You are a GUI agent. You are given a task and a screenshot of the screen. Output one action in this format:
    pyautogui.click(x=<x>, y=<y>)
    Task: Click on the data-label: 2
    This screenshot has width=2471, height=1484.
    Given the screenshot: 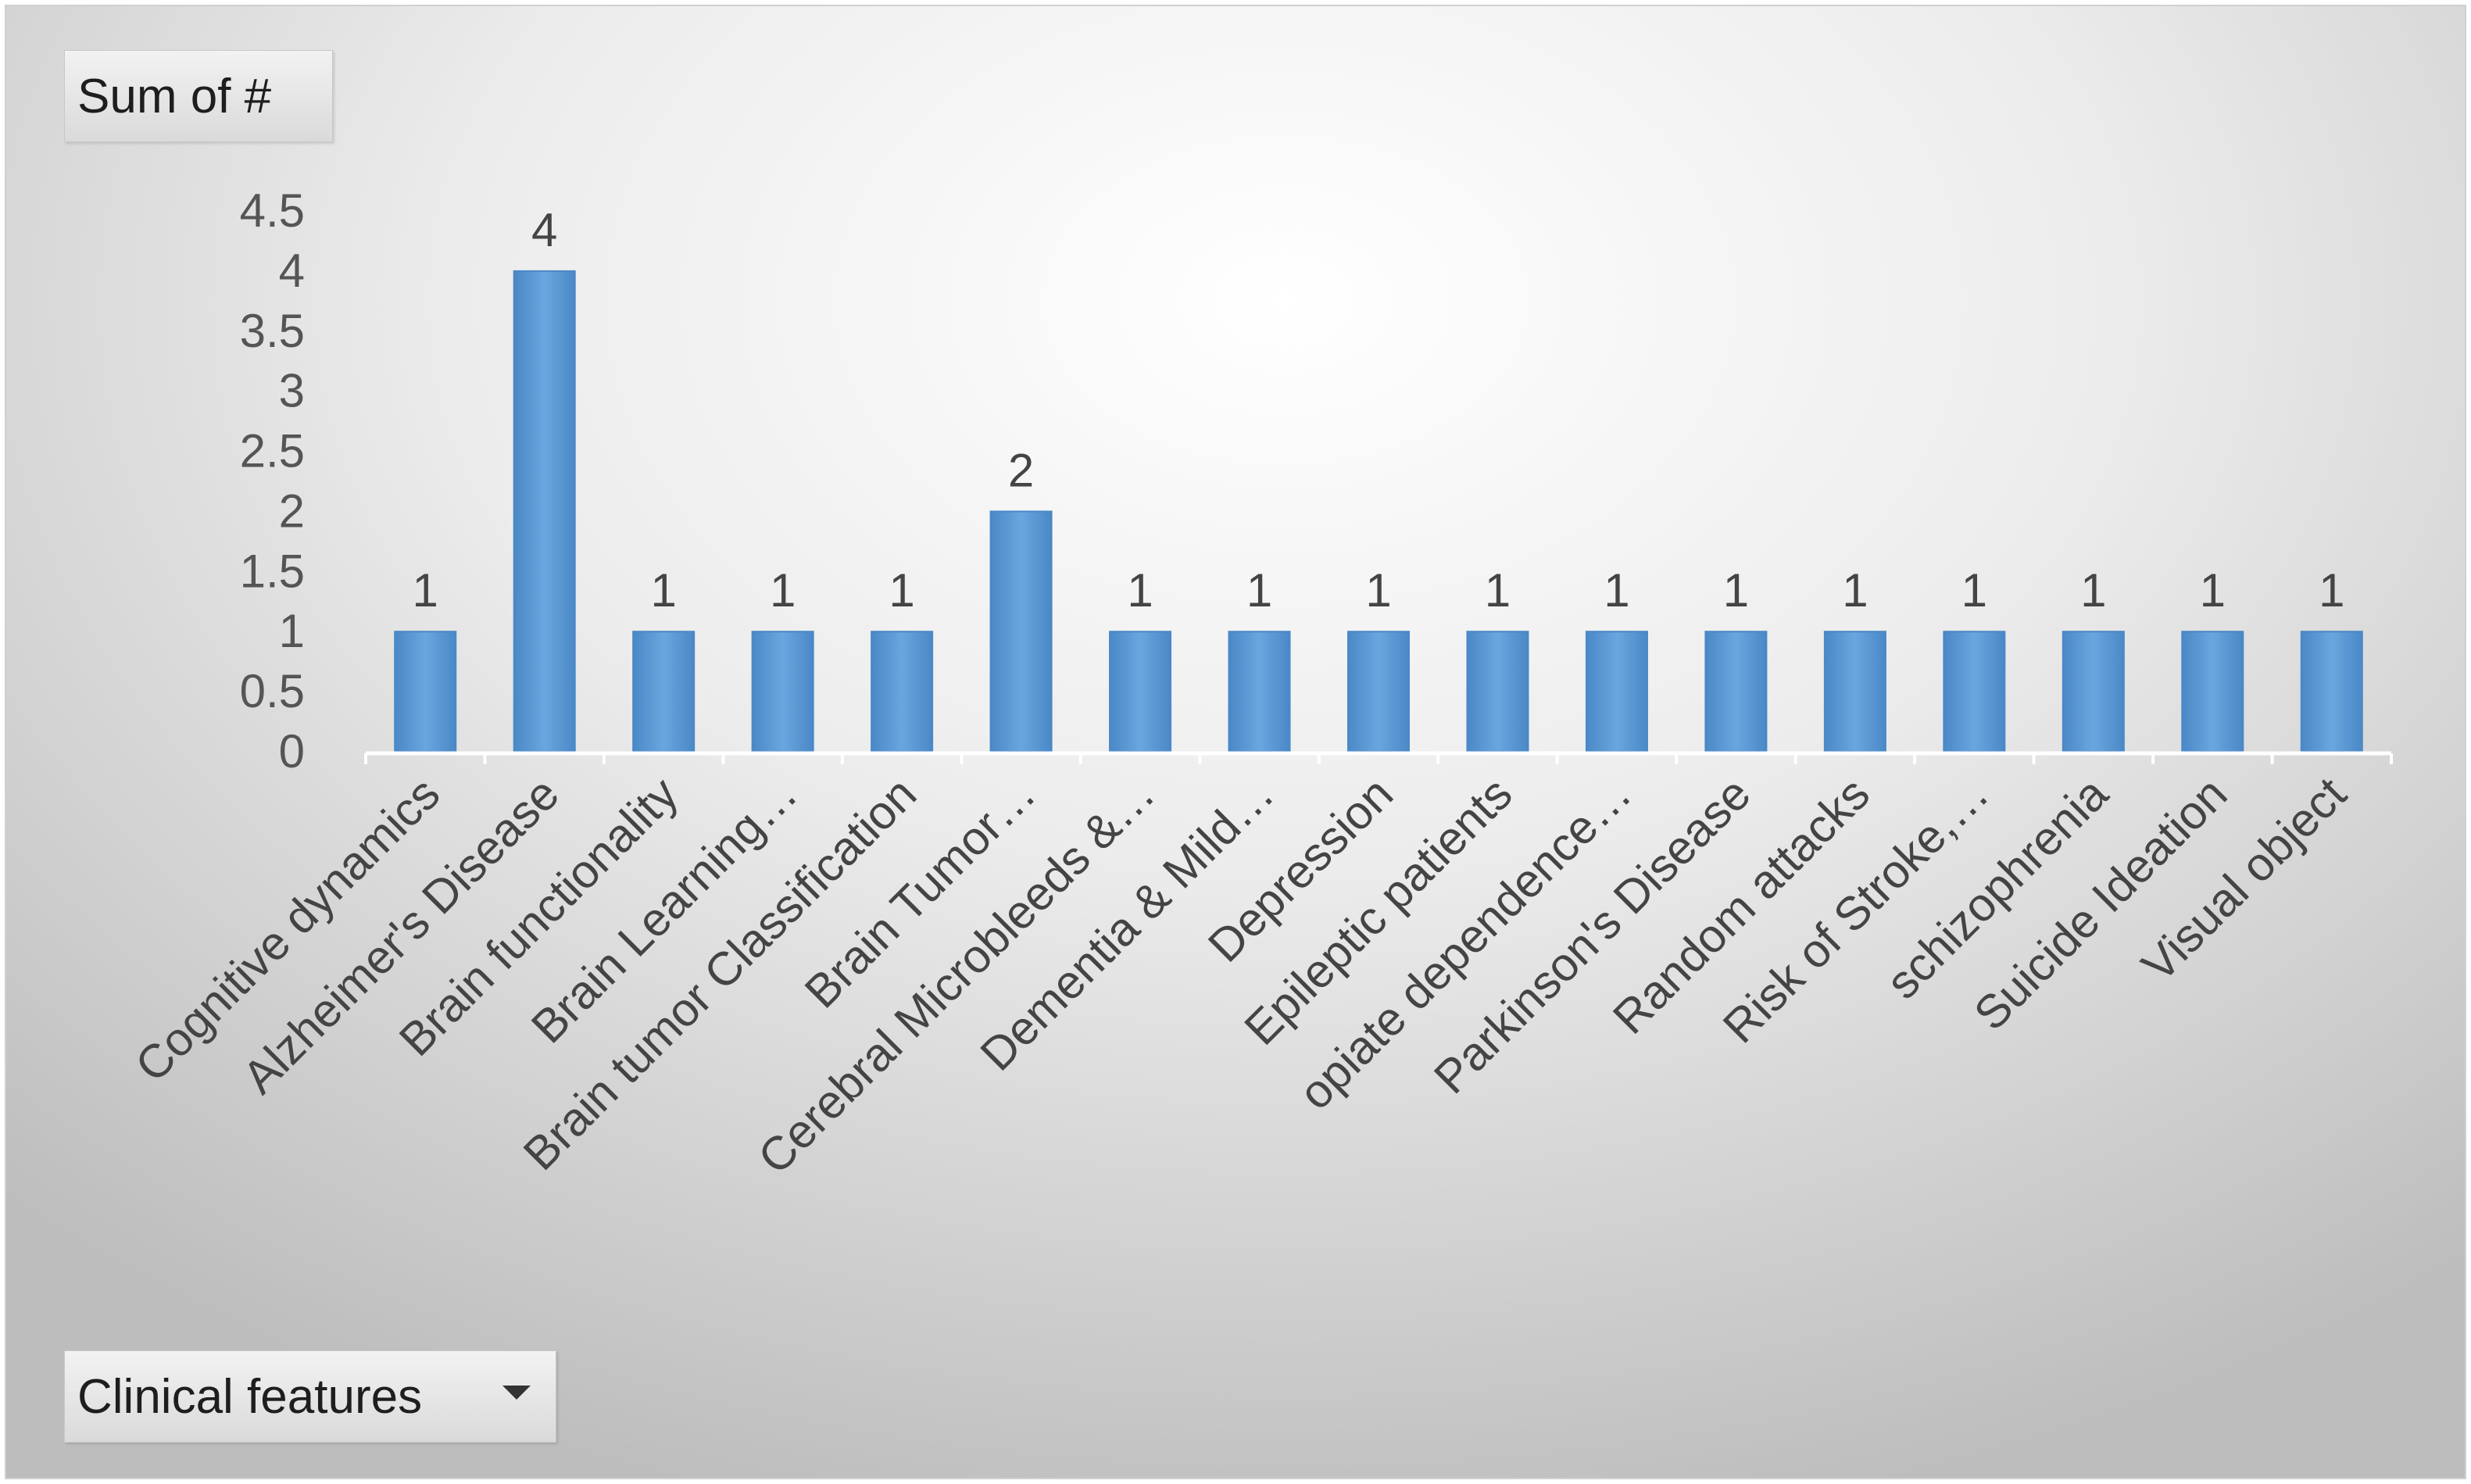 What is the action you would take?
    pyautogui.click(x=1021, y=470)
    